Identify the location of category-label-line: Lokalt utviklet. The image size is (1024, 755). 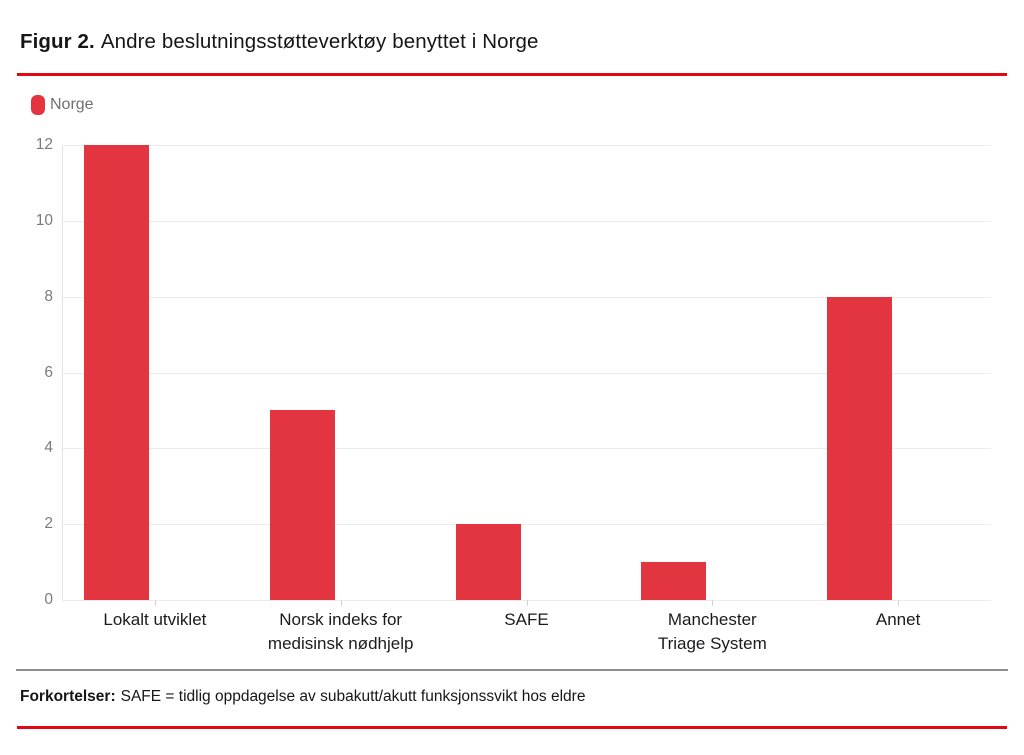
(155, 619).